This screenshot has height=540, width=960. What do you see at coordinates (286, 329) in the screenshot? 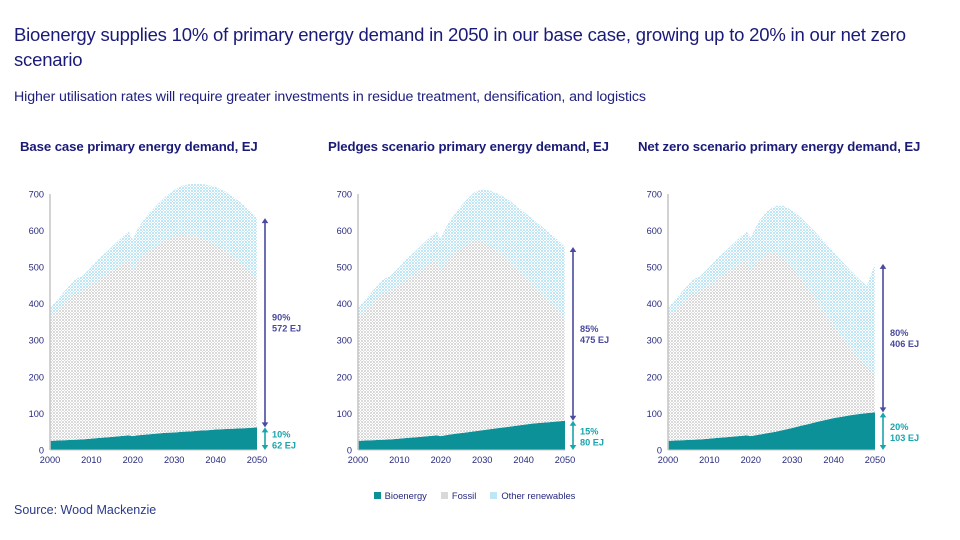
I see `svg-text: 572 EJ` at bounding box center [286, 329].